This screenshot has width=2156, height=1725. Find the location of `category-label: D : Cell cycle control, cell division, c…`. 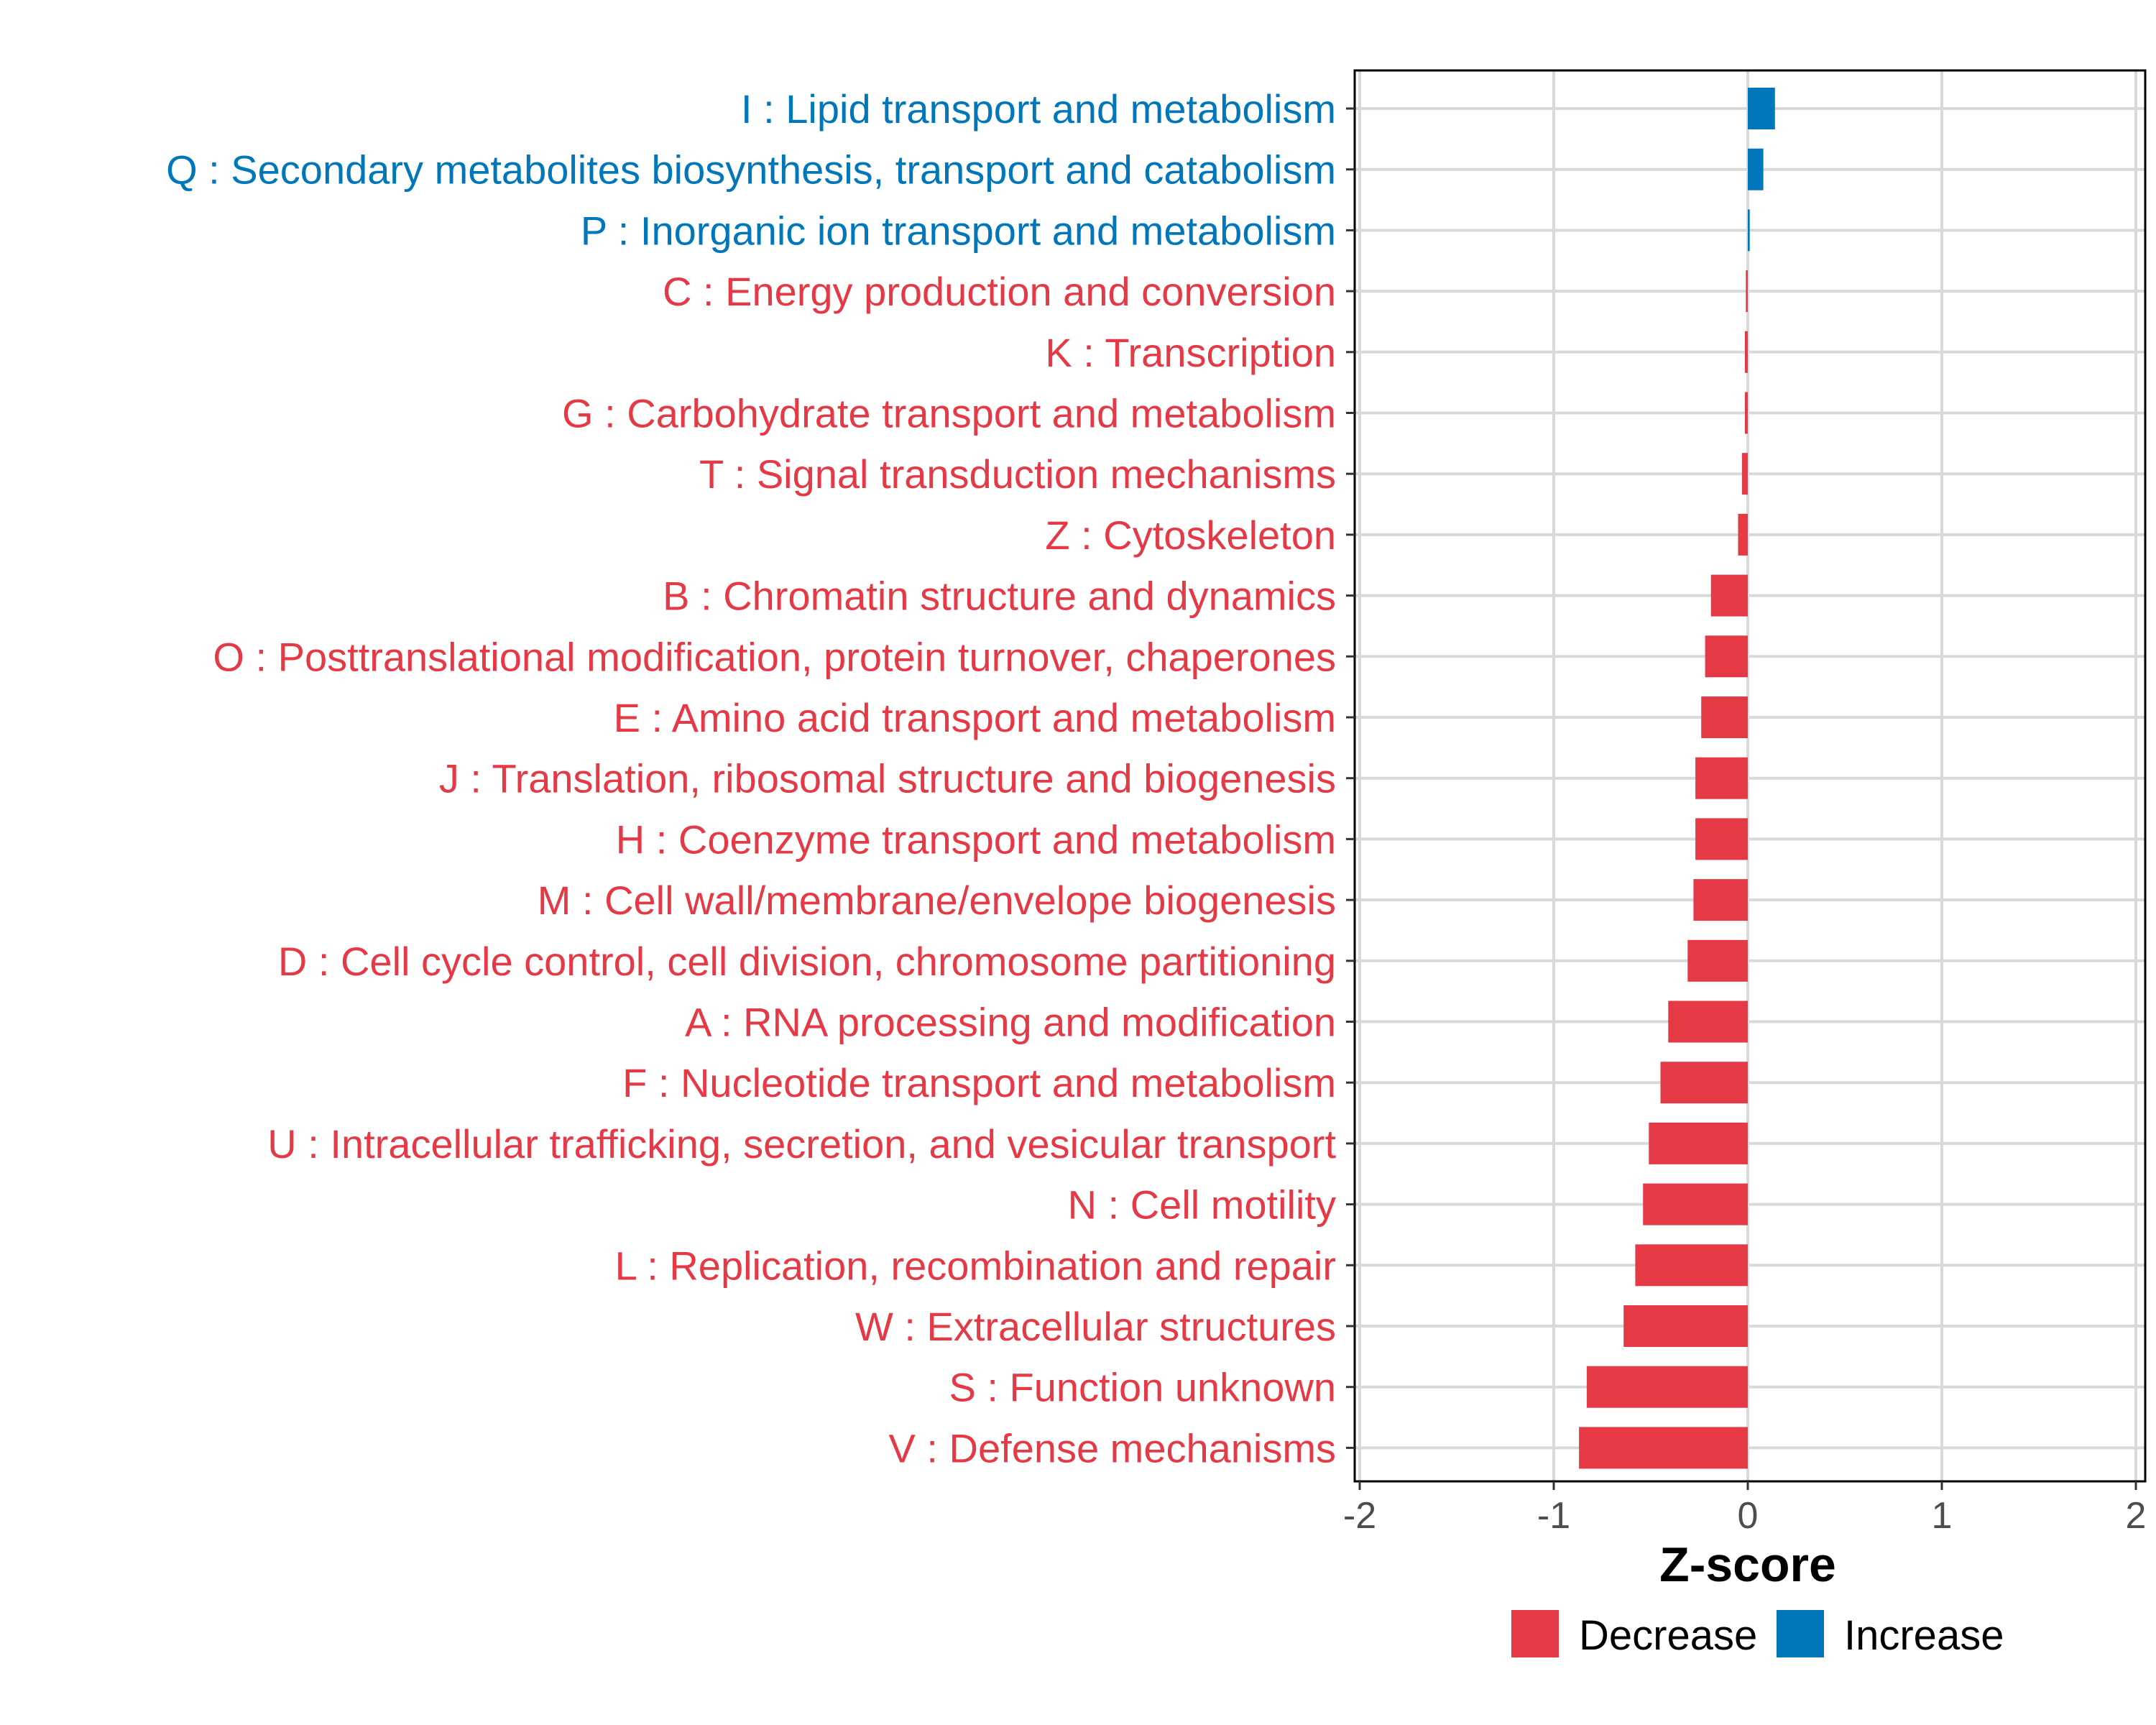

category-label: D : Cell cycle control, cell division, c… is located at coordinates (807, 961).